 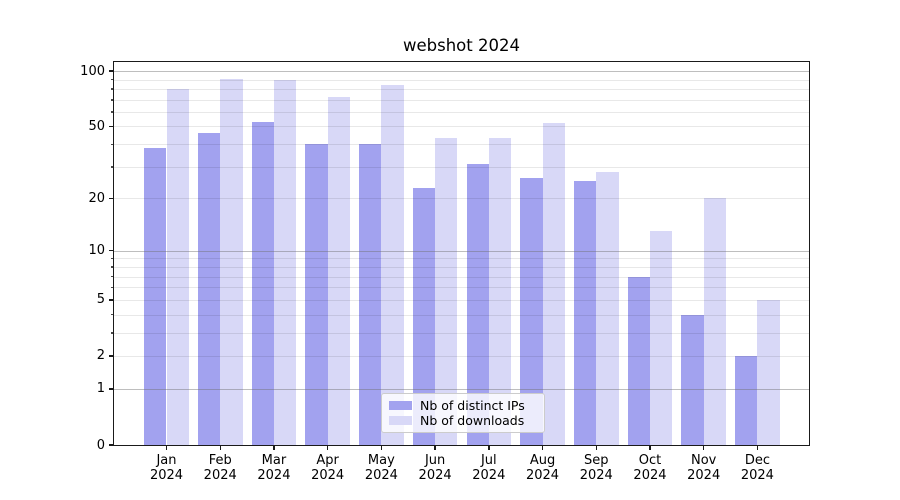 I want to click on bar-downloads-mar, so click(x=285, y=262).